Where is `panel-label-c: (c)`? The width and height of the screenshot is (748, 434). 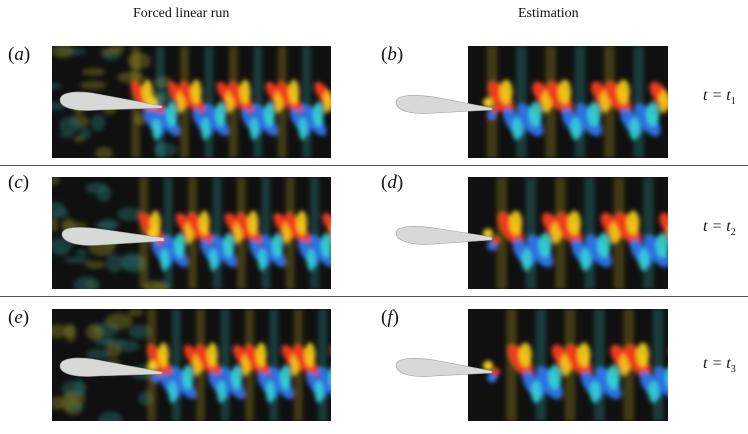 panel-label-c: (c) is located at coordinates (19, 182).